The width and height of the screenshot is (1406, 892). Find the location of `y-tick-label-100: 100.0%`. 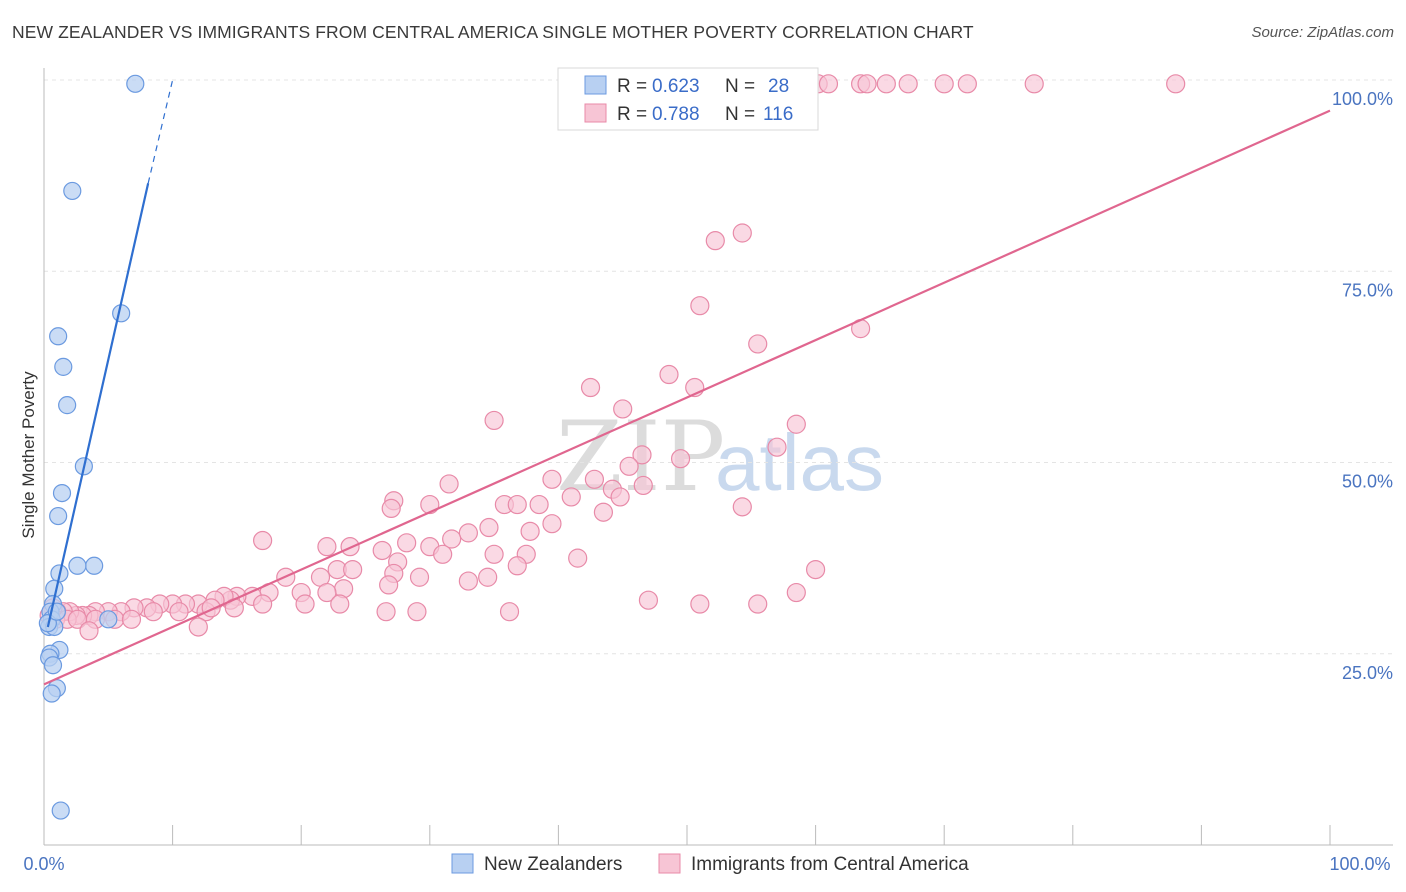

y-tick-label-100: 100.0% is located at coordinates (1362, 99).